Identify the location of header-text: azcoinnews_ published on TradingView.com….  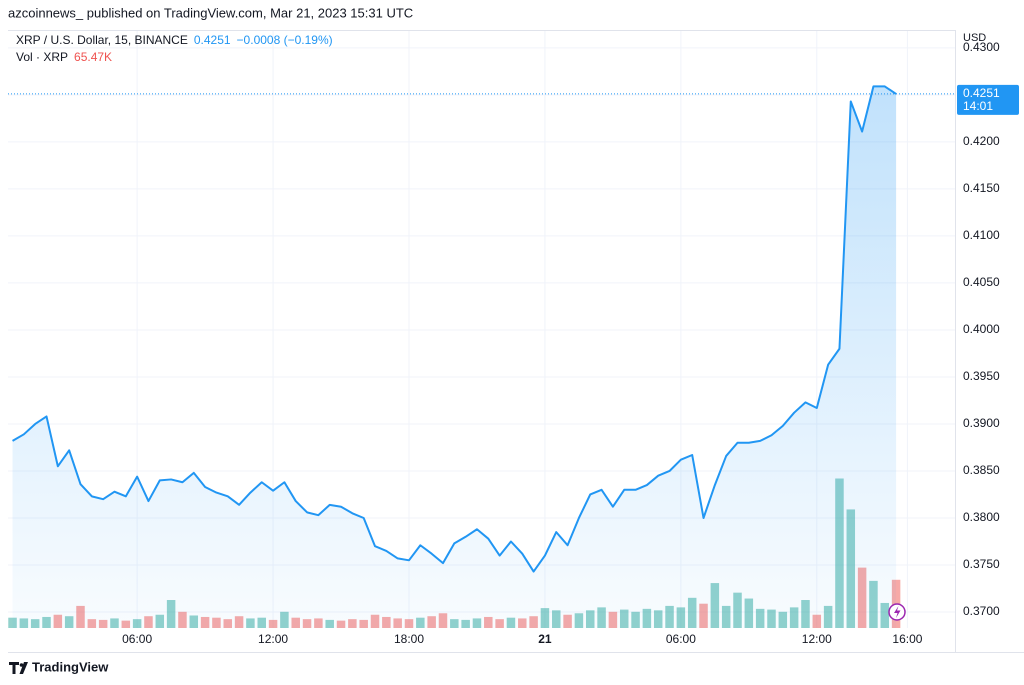
(210, 12).